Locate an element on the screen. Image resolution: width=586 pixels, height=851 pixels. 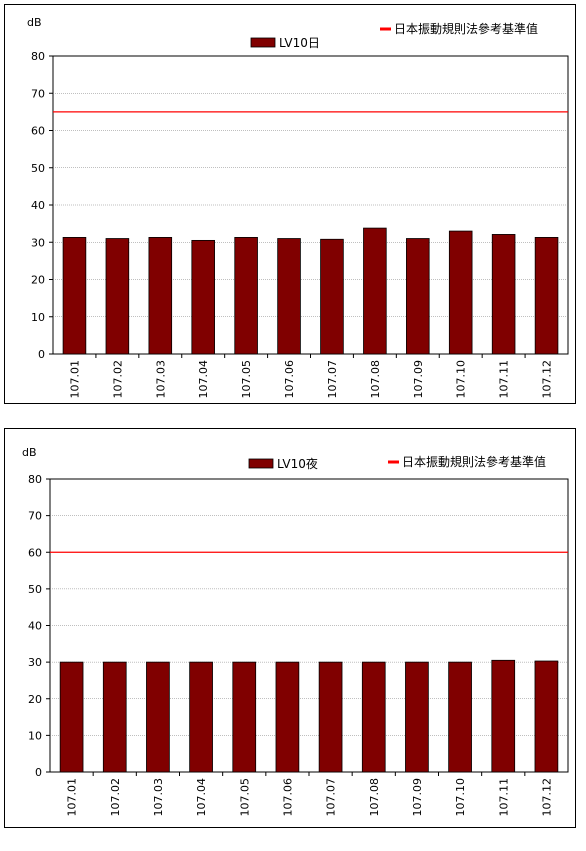
day-x-tick-label: 107.12 is located at coordinates (547, 379).